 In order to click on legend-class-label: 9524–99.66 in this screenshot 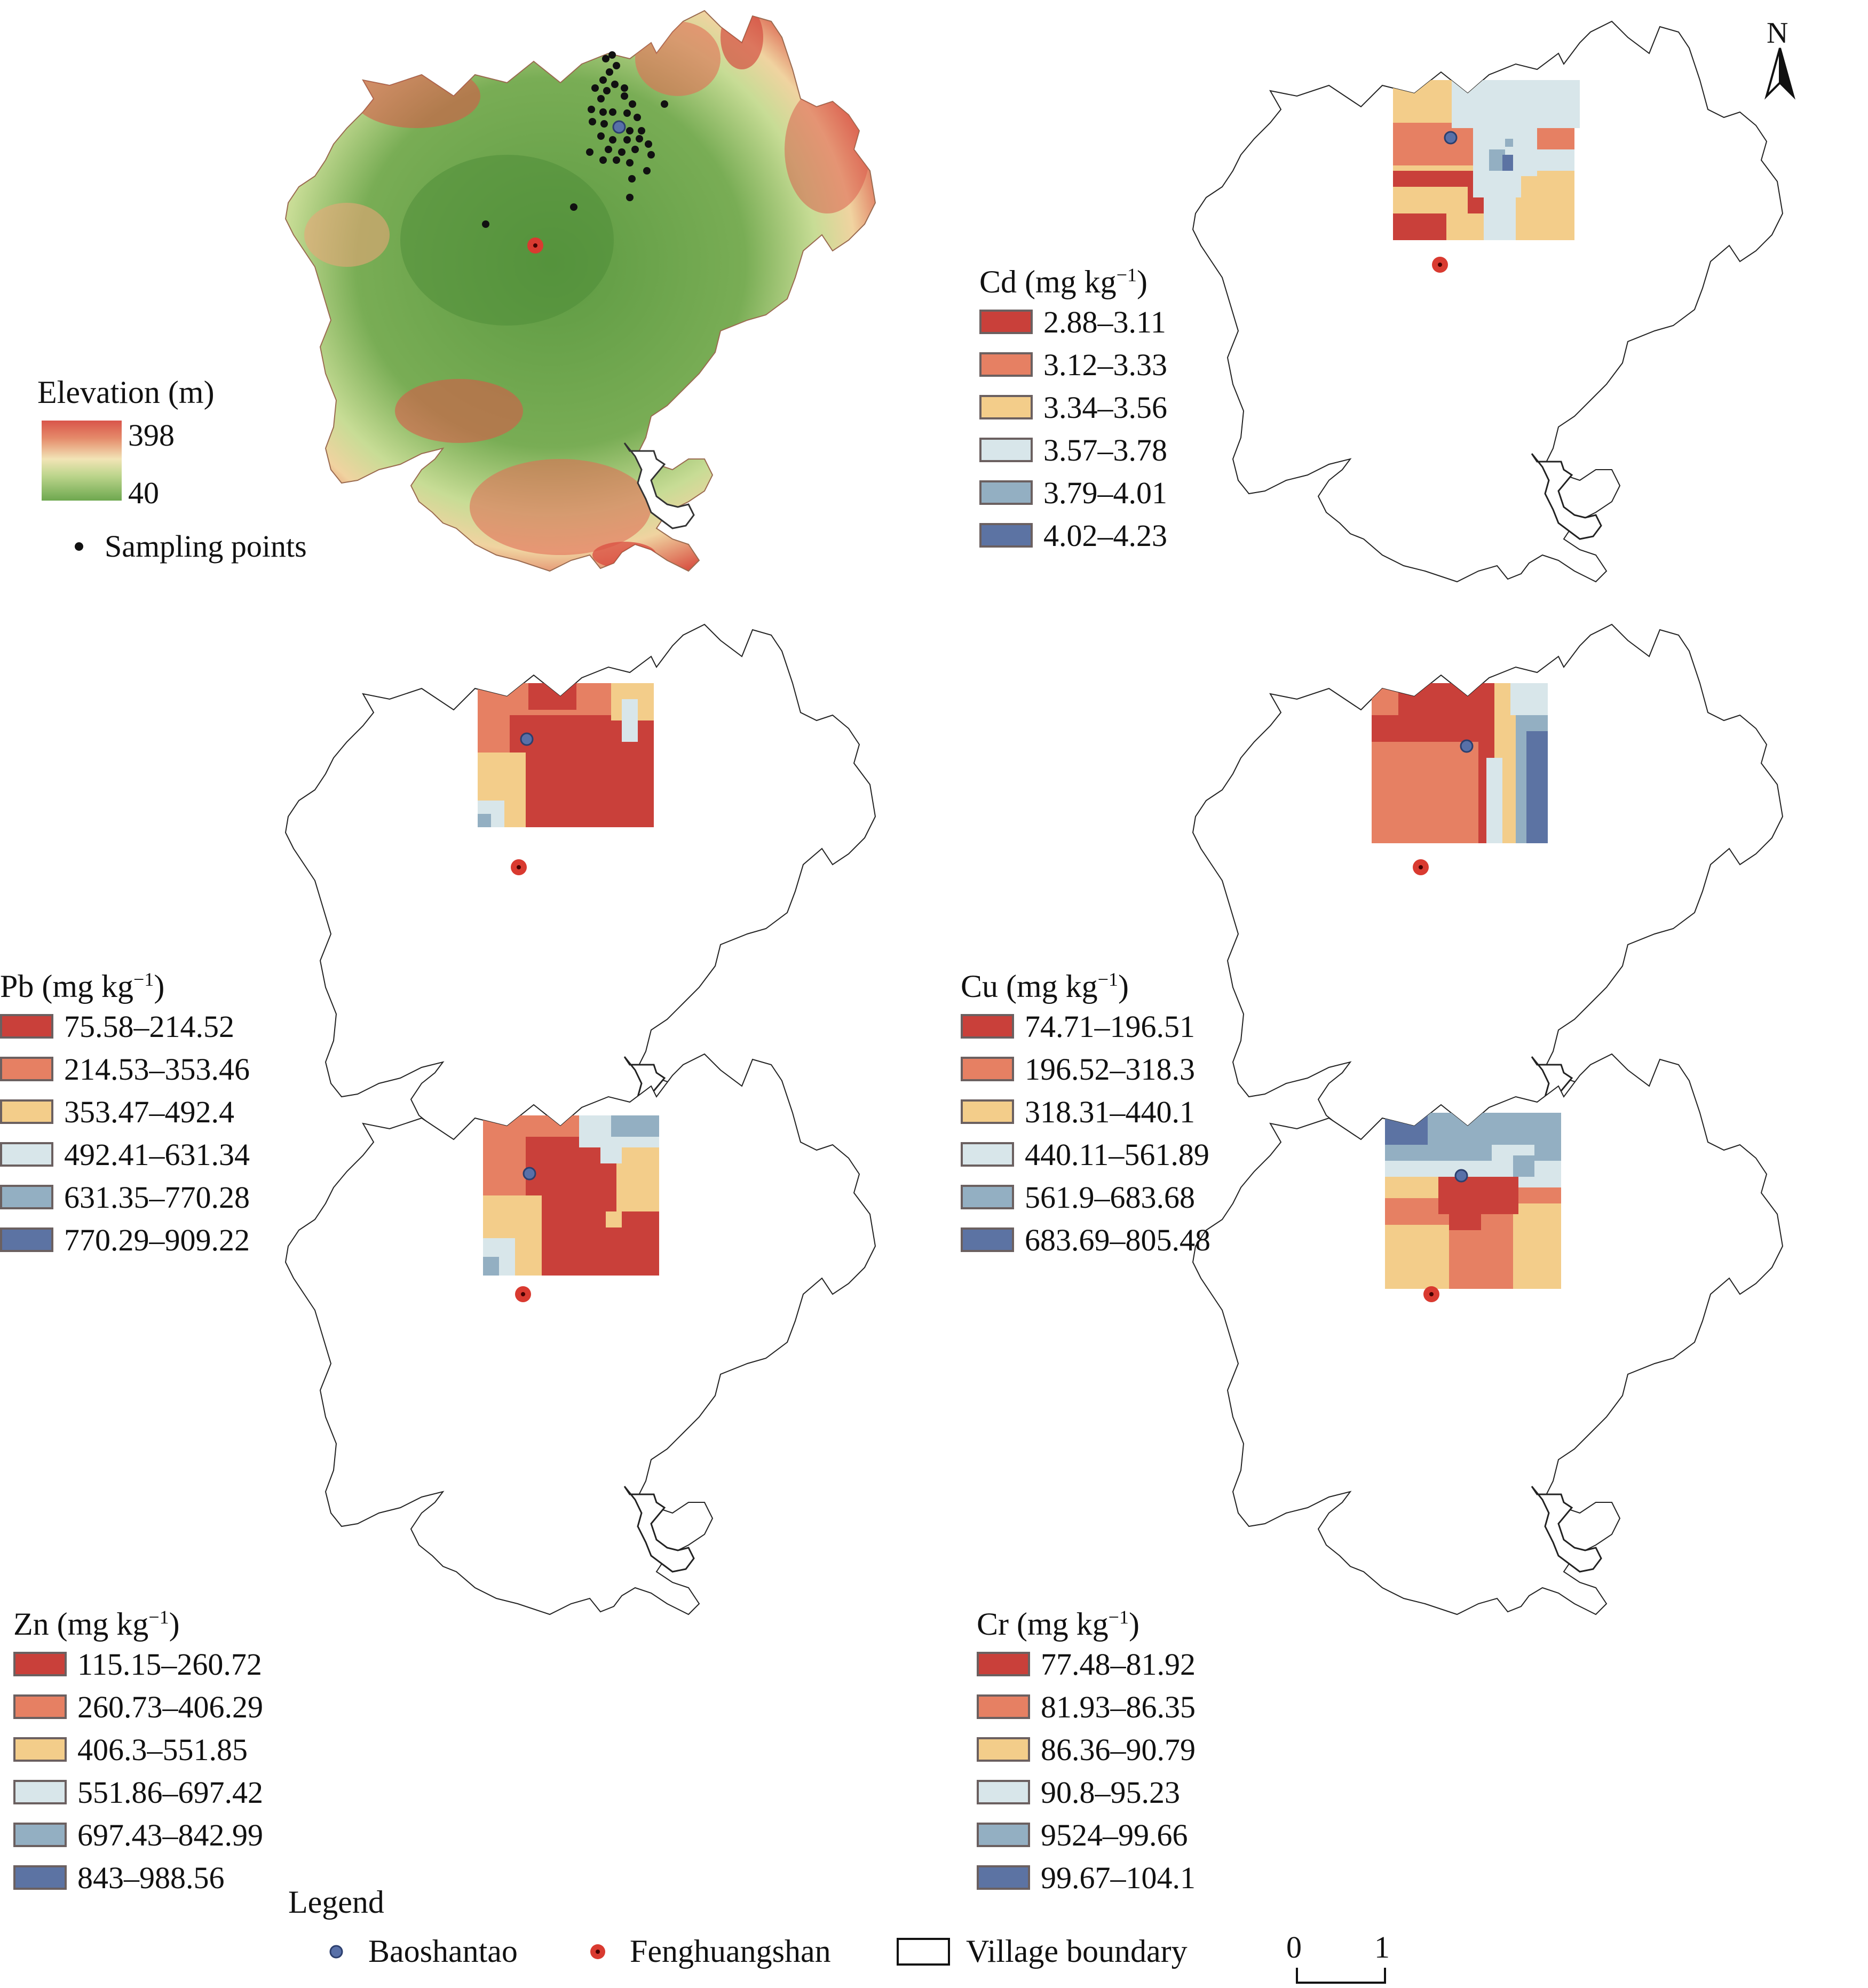, I will do `click(1114, 1834)`.